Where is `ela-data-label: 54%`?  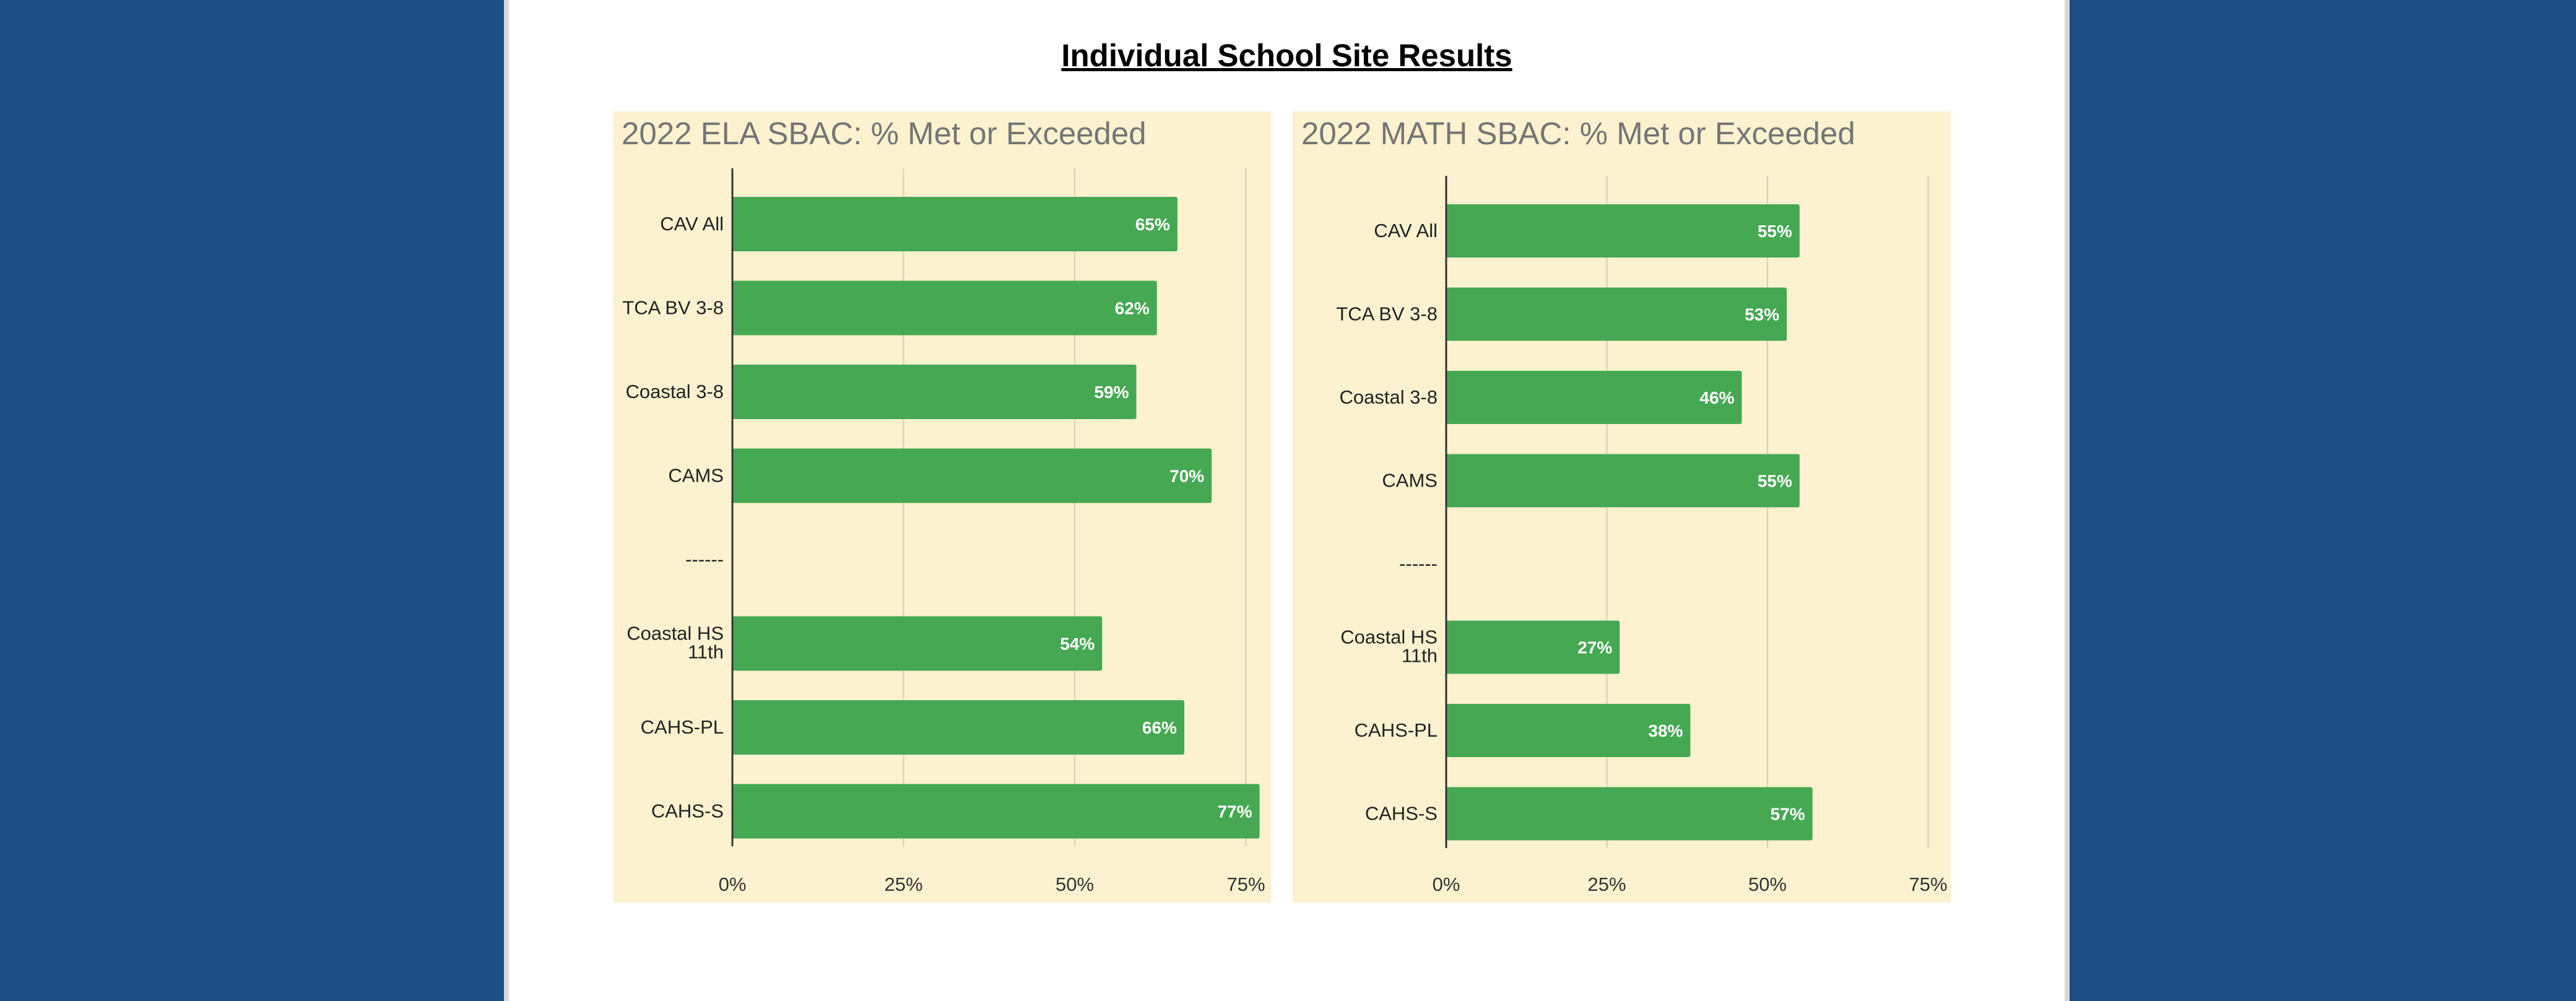 ela-data-label: 54% is located at coordinates (1077, 644).